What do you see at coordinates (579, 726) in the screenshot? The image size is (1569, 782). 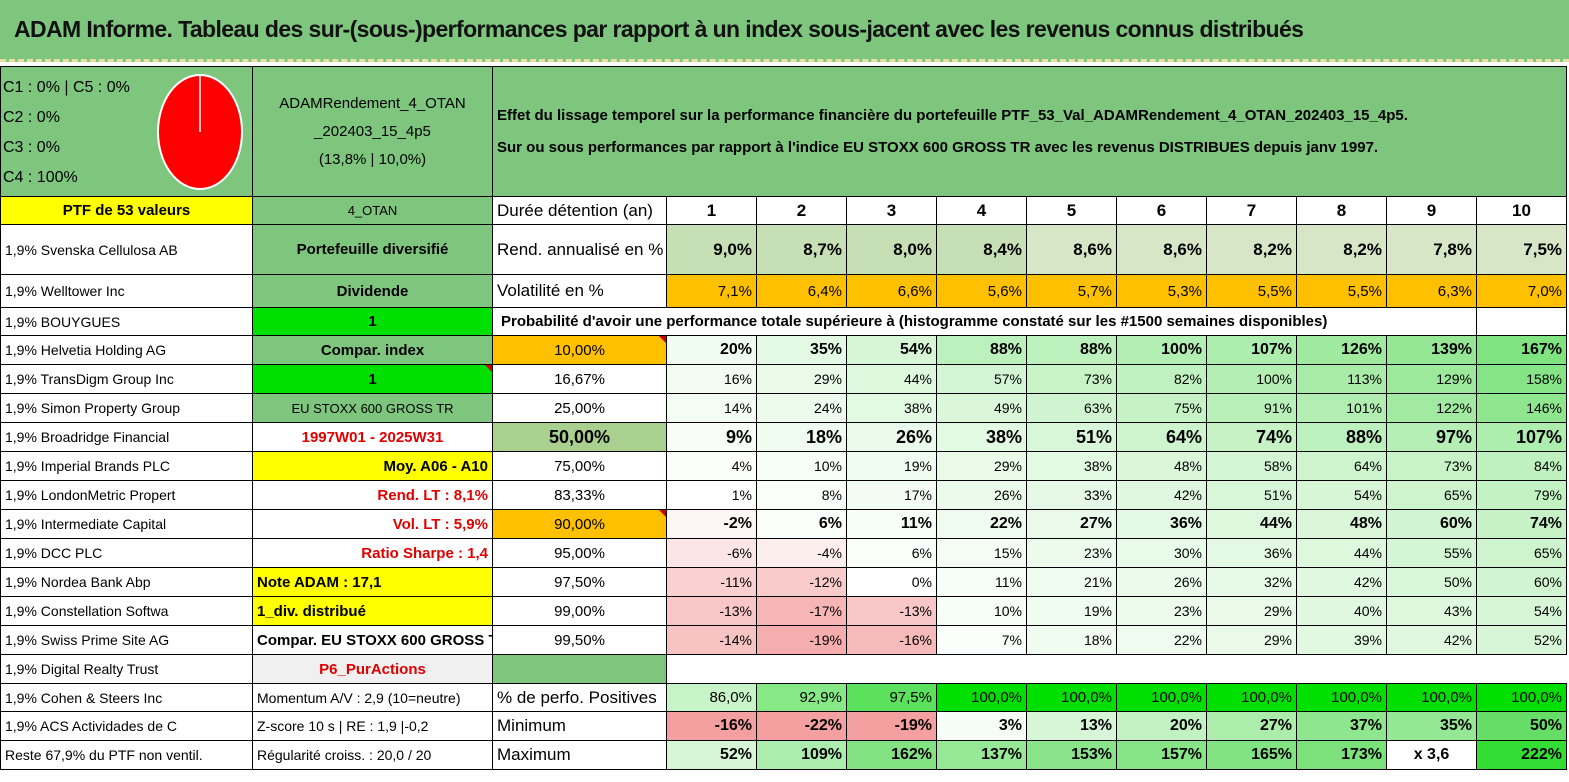 I see `minimum-label: Minimum` at bounding box center [579, 726].